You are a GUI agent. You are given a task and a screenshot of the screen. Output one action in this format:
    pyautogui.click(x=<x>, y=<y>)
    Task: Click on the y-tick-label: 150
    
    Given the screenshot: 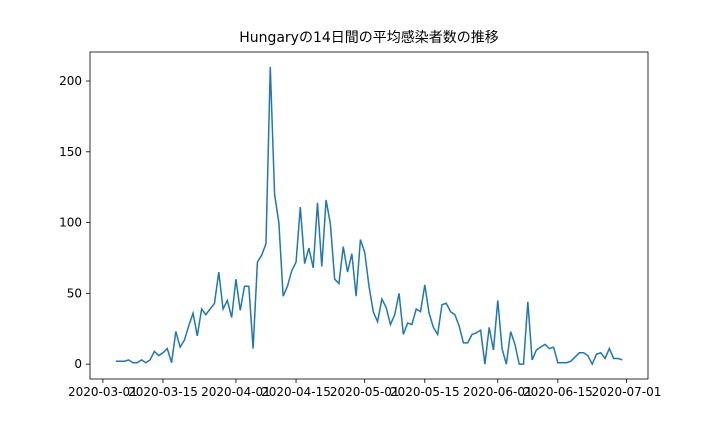 What is the action you would take?
    pyautogui.click(x=70, y=152)
    